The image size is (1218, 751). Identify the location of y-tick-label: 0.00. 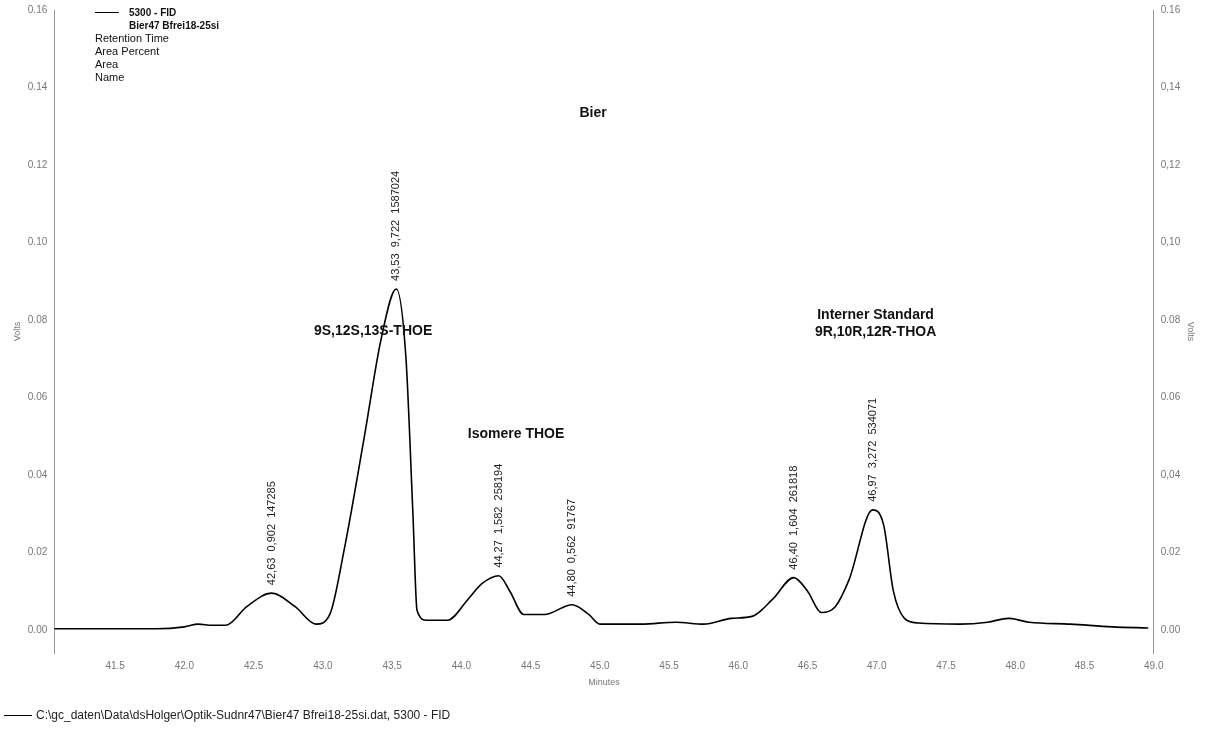
(37, 629).